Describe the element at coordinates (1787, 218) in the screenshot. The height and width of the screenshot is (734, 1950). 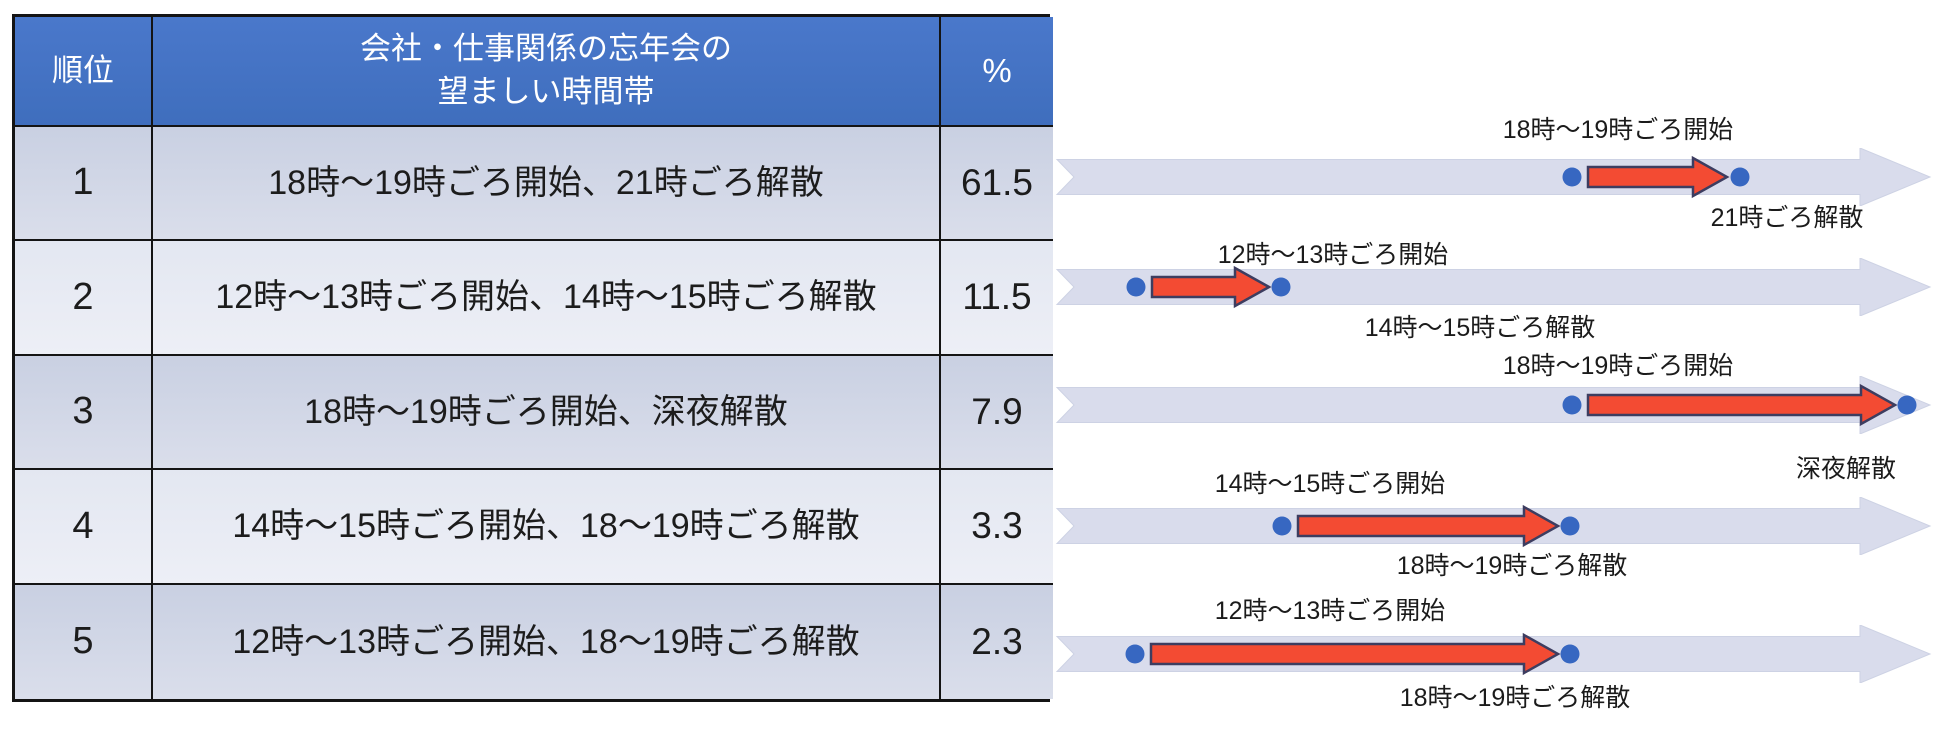
I see `timeline-1-end-label: 21時ごろ解散` at that location.